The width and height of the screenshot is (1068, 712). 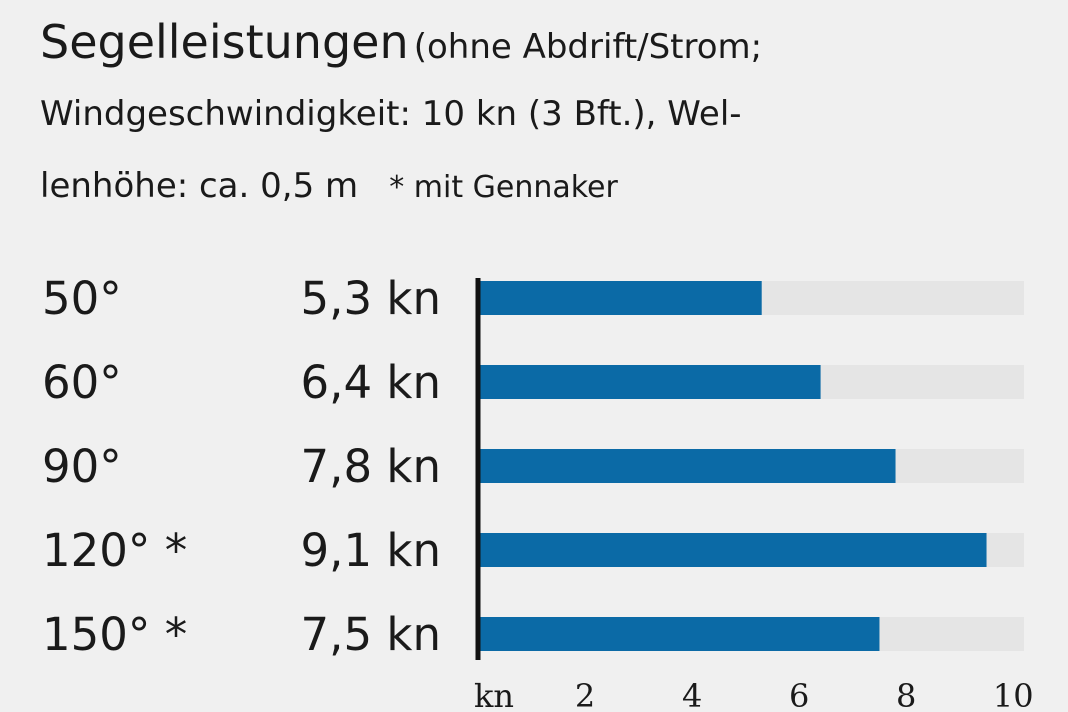 I want to click on title-line-1: Segelleistungen (ohne Abdrift/Strom;, so click(x=545, y=42).